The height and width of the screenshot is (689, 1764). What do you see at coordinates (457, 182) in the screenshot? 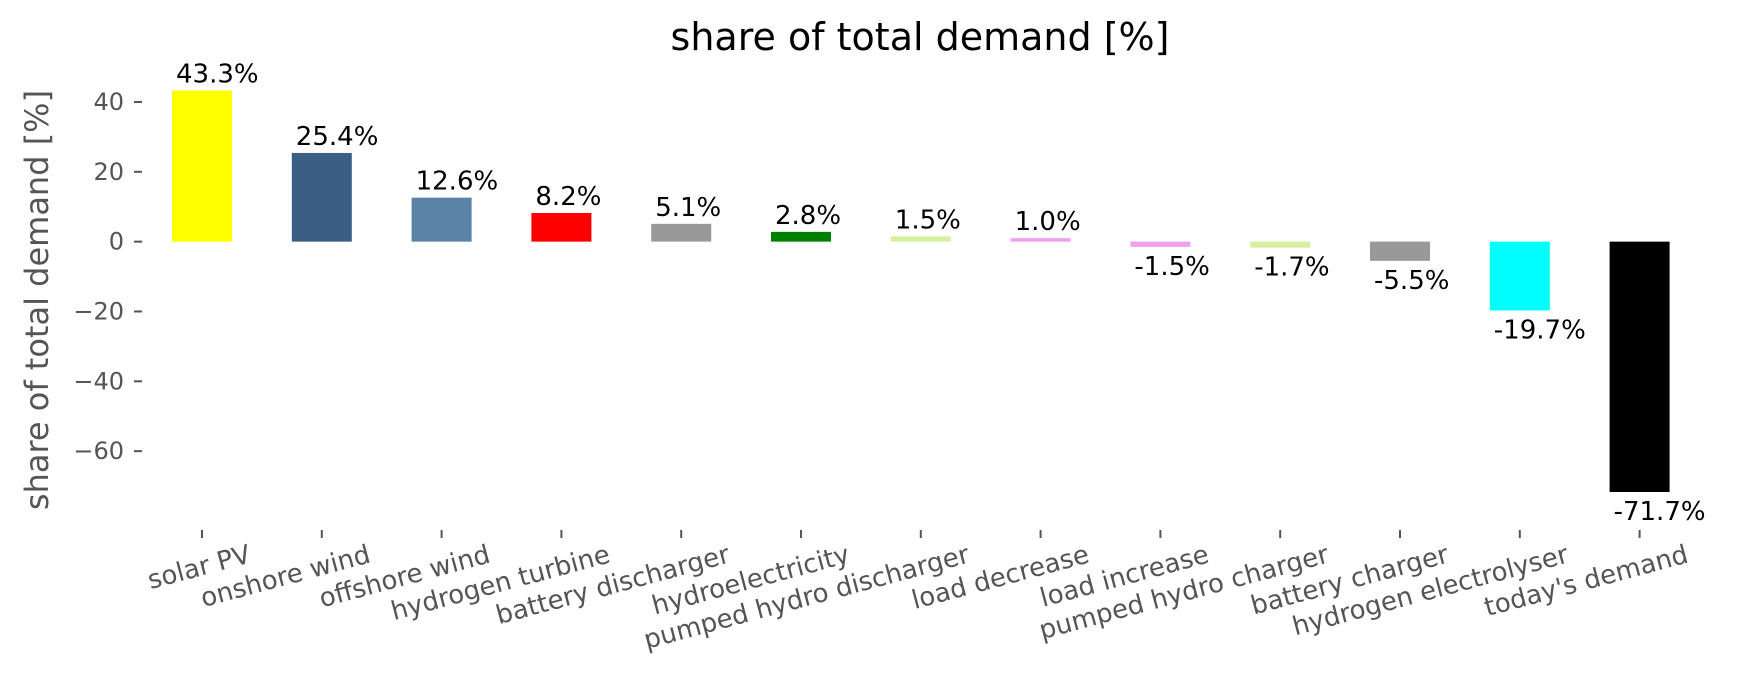
I see `data-label: 12.6%` at bounding box center [457, 182].